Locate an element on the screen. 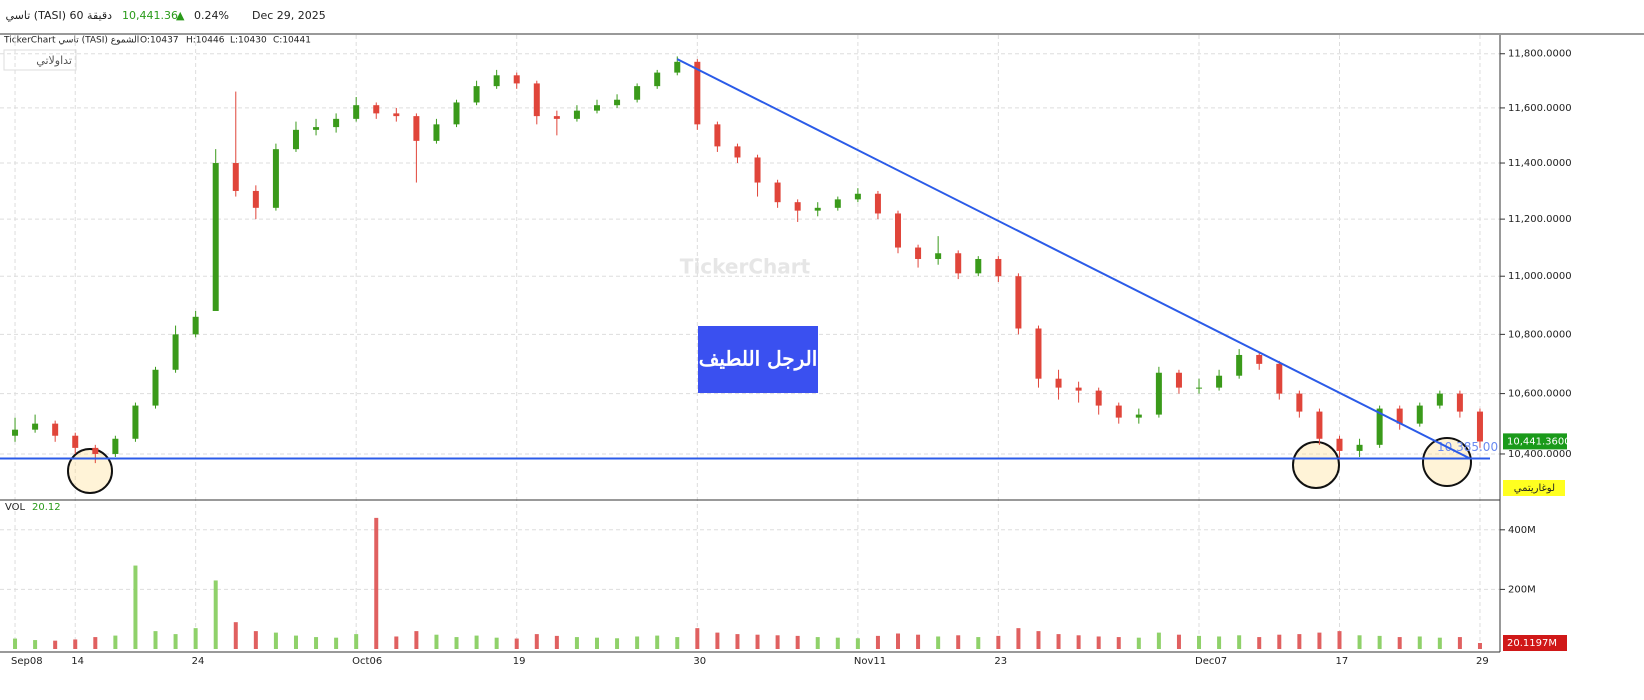 This screenshot has width=1644, height=700. x-tick-label: Oct06 is located at coordinates (367, 661).